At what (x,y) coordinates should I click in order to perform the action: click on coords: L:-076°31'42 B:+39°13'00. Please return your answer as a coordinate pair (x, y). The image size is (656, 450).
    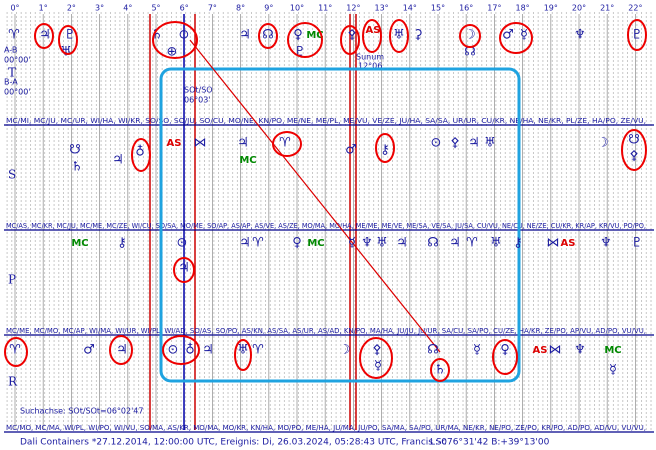
    Looking at the image, I should click on (490, 443).